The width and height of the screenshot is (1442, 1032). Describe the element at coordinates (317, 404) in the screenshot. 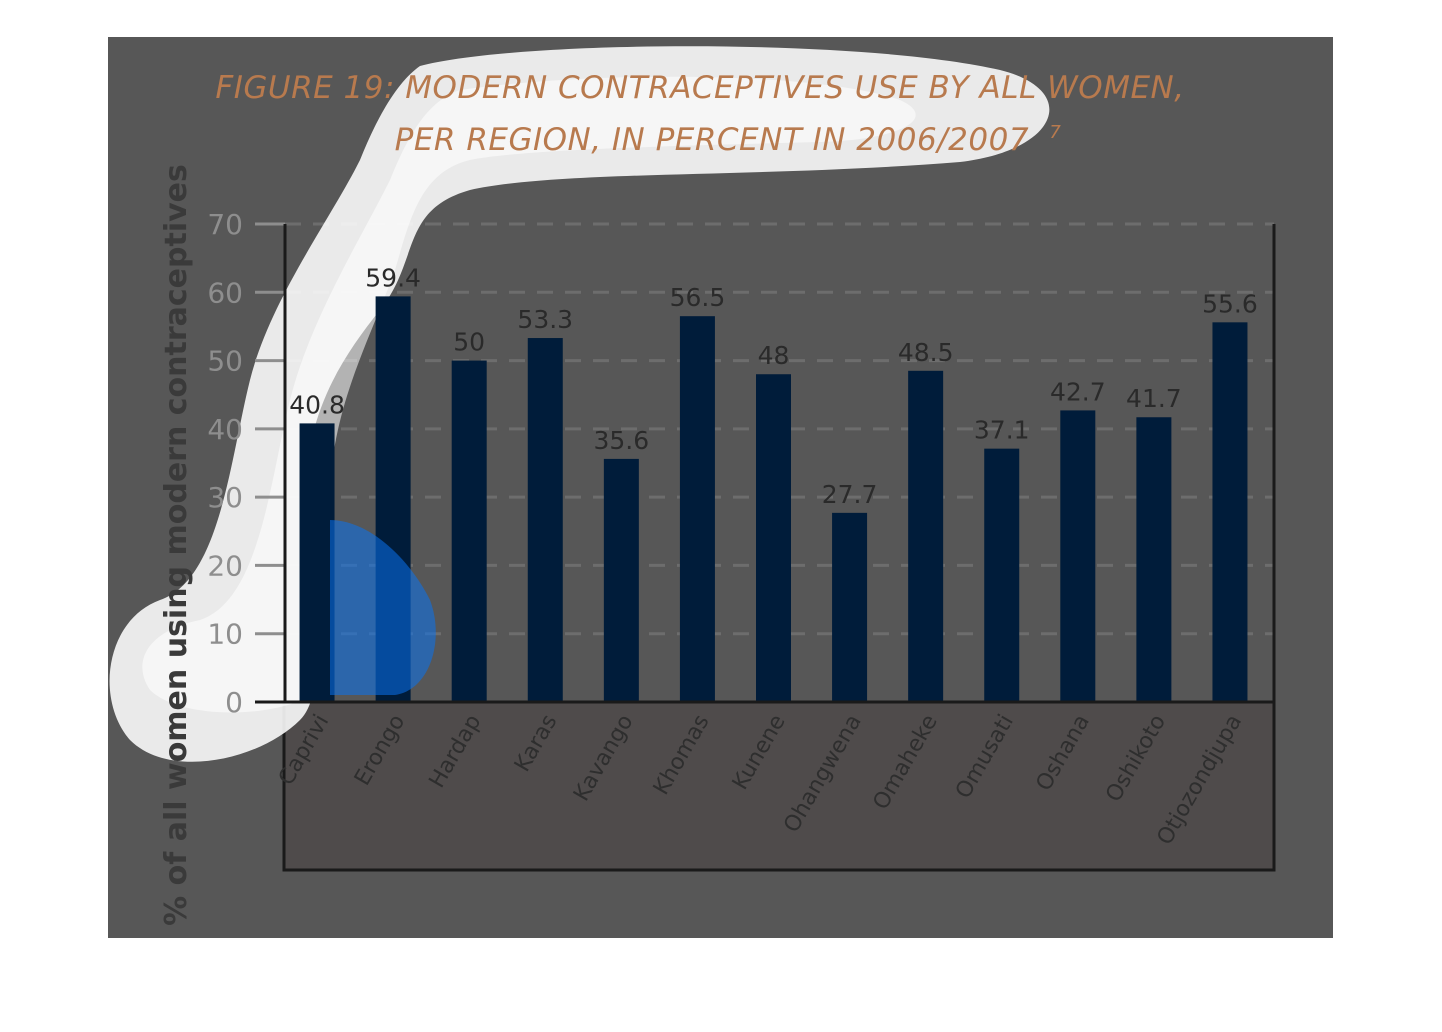

I see `value-label: 40.8` at that location.